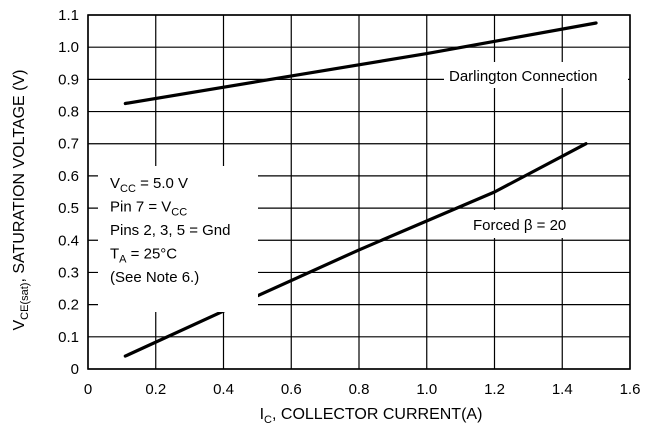 The image size is (656, 432). I want to click on condition-line-0: VCC = 5.0 V, so click(149, 185).